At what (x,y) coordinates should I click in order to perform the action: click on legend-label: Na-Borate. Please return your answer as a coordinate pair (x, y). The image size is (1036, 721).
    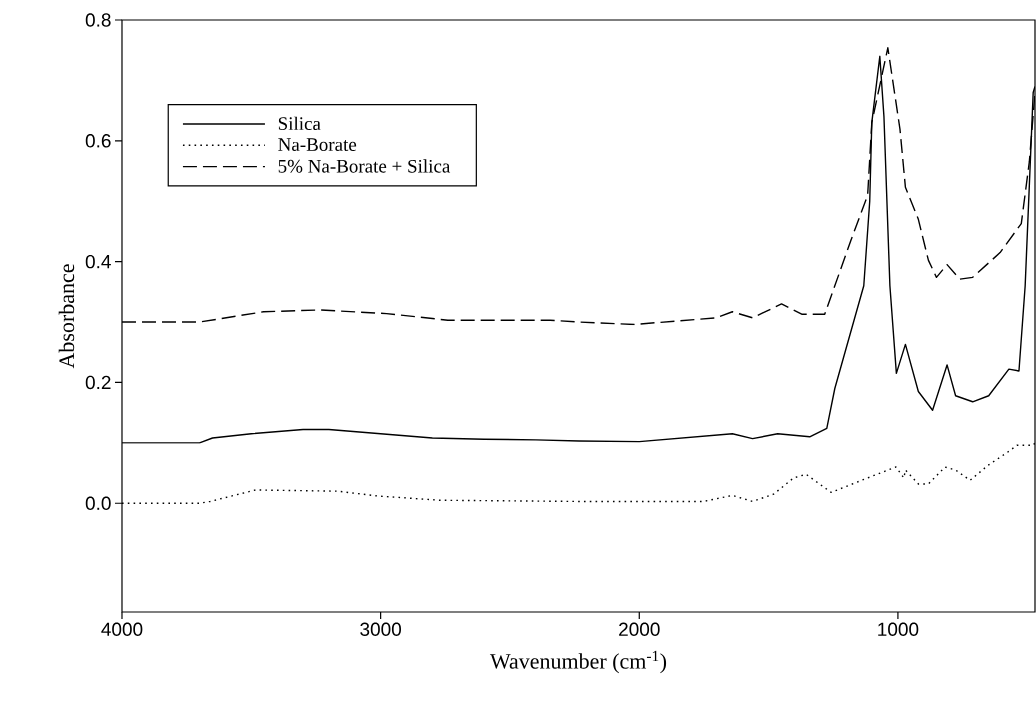
    Looking at the image, I should click on (317, 144).